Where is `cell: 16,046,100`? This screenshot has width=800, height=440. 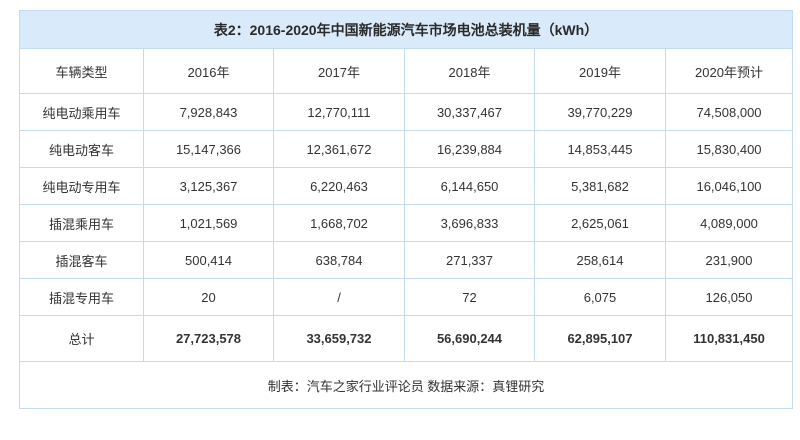
cell: 16,046,100 is located at coordinates (729, 186).